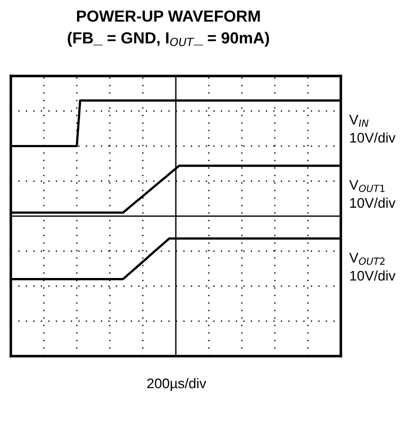  Describe the element at coordinates (176, 385) in the screenshot. I see `text: 200µs/div` at that location.